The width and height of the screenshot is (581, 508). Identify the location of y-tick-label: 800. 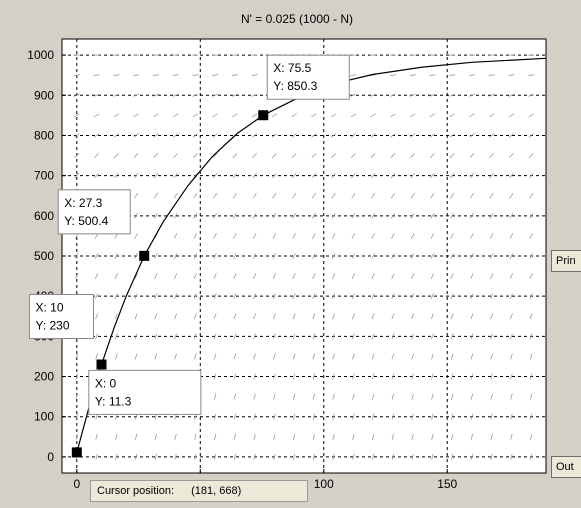
(44, 135).